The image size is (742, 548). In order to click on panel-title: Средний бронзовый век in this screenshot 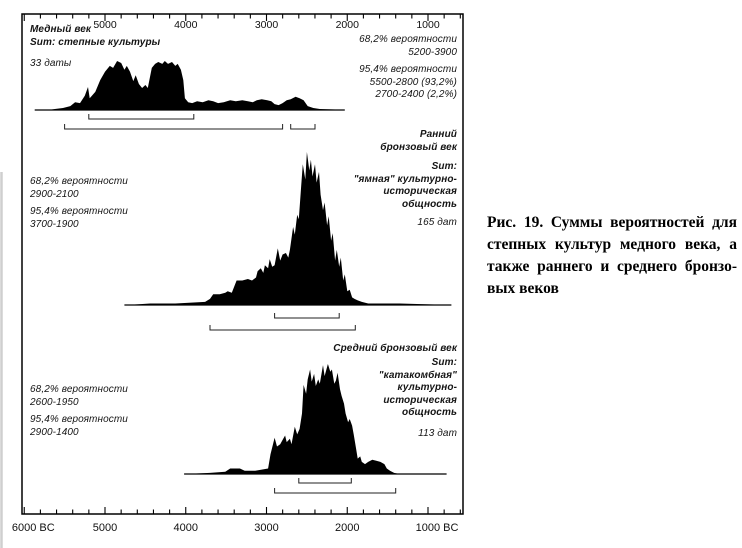, I will do `click(395, 348)`.